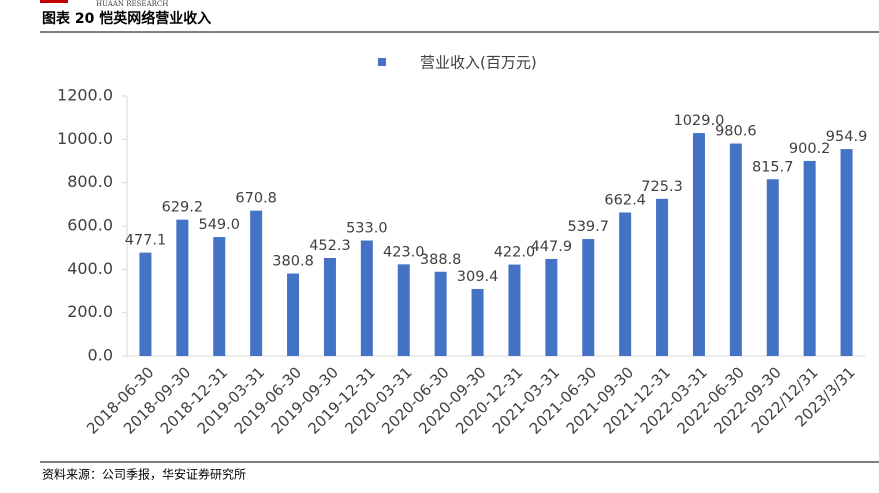  What do you see at coordinates (515, 253) in the screenshot?
I see `value-label: 422.0` at bounding box center [515, 253].